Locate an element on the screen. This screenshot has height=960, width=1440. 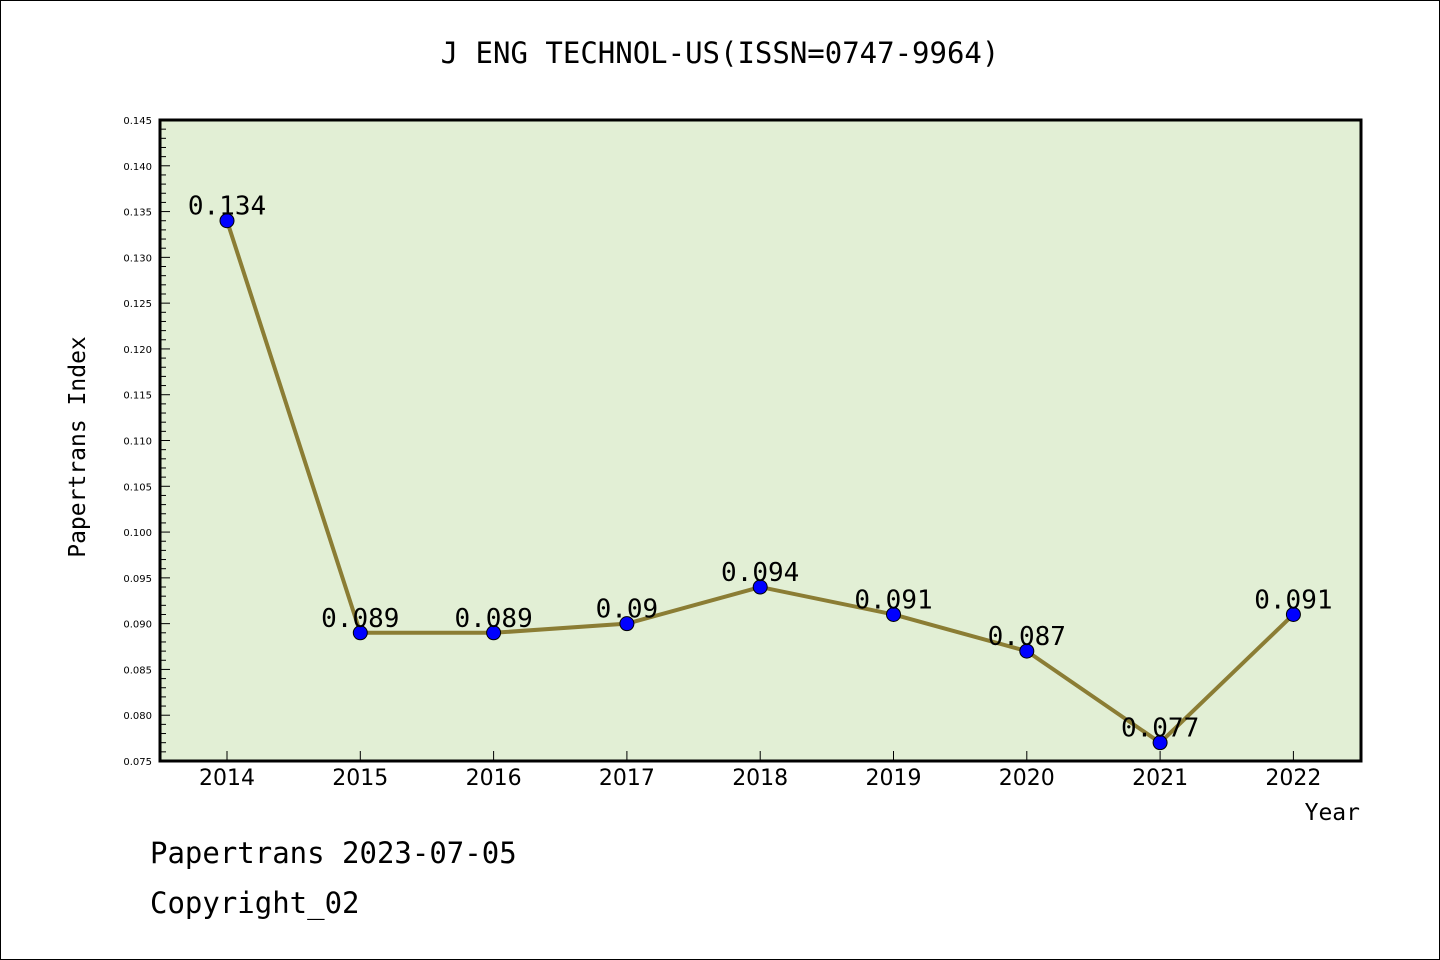
x-tick-label: 2017 is located at coordinates (627, 778).